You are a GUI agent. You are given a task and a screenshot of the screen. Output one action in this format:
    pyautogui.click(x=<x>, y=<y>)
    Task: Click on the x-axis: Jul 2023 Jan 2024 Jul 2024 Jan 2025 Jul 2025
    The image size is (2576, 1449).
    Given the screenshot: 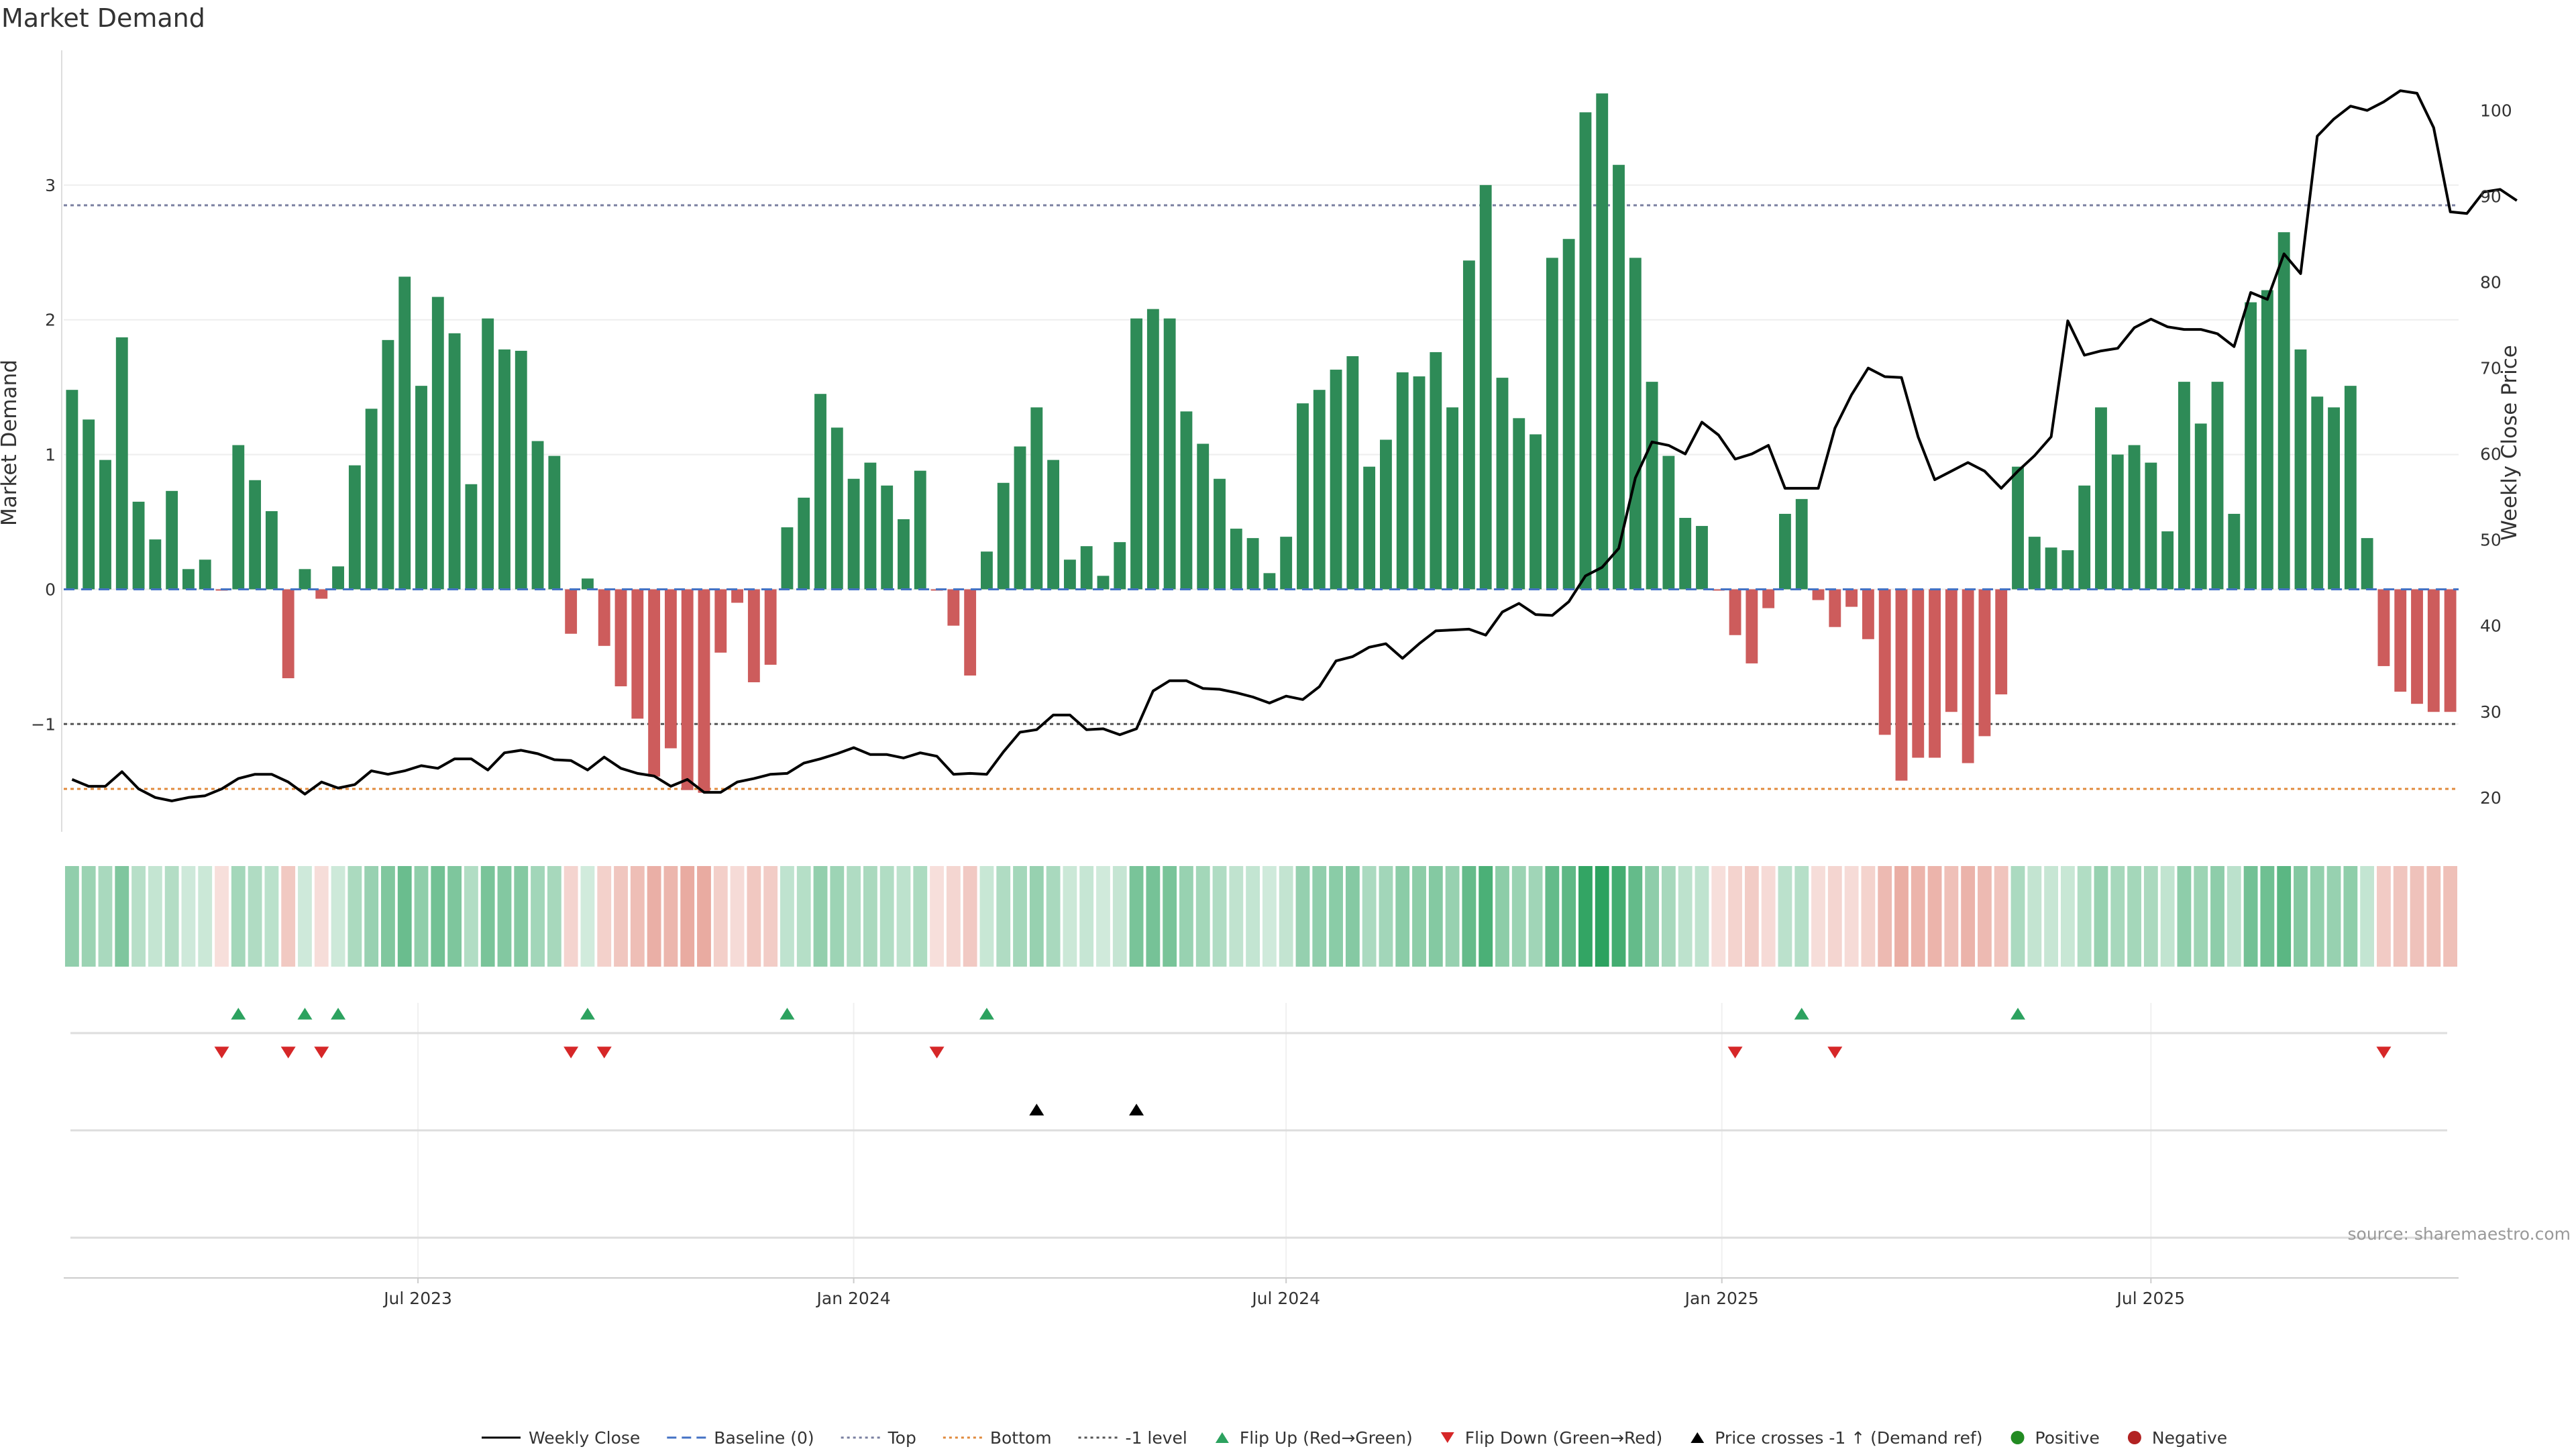 What is the action you would take?
    pyautogui.click(x=1261, y=1292)
    